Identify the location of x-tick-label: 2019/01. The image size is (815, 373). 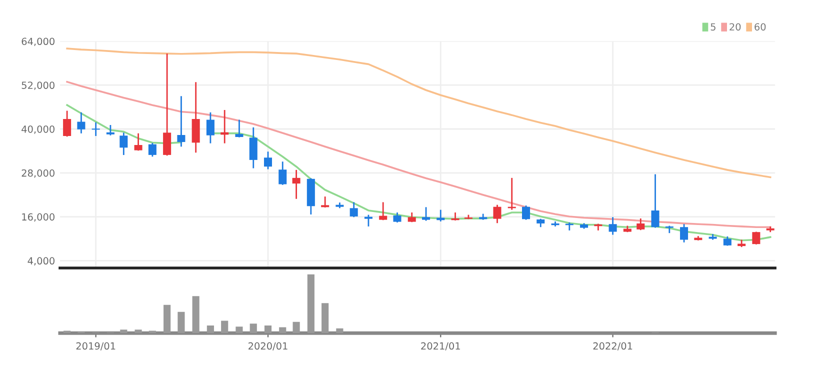
(96, 346).